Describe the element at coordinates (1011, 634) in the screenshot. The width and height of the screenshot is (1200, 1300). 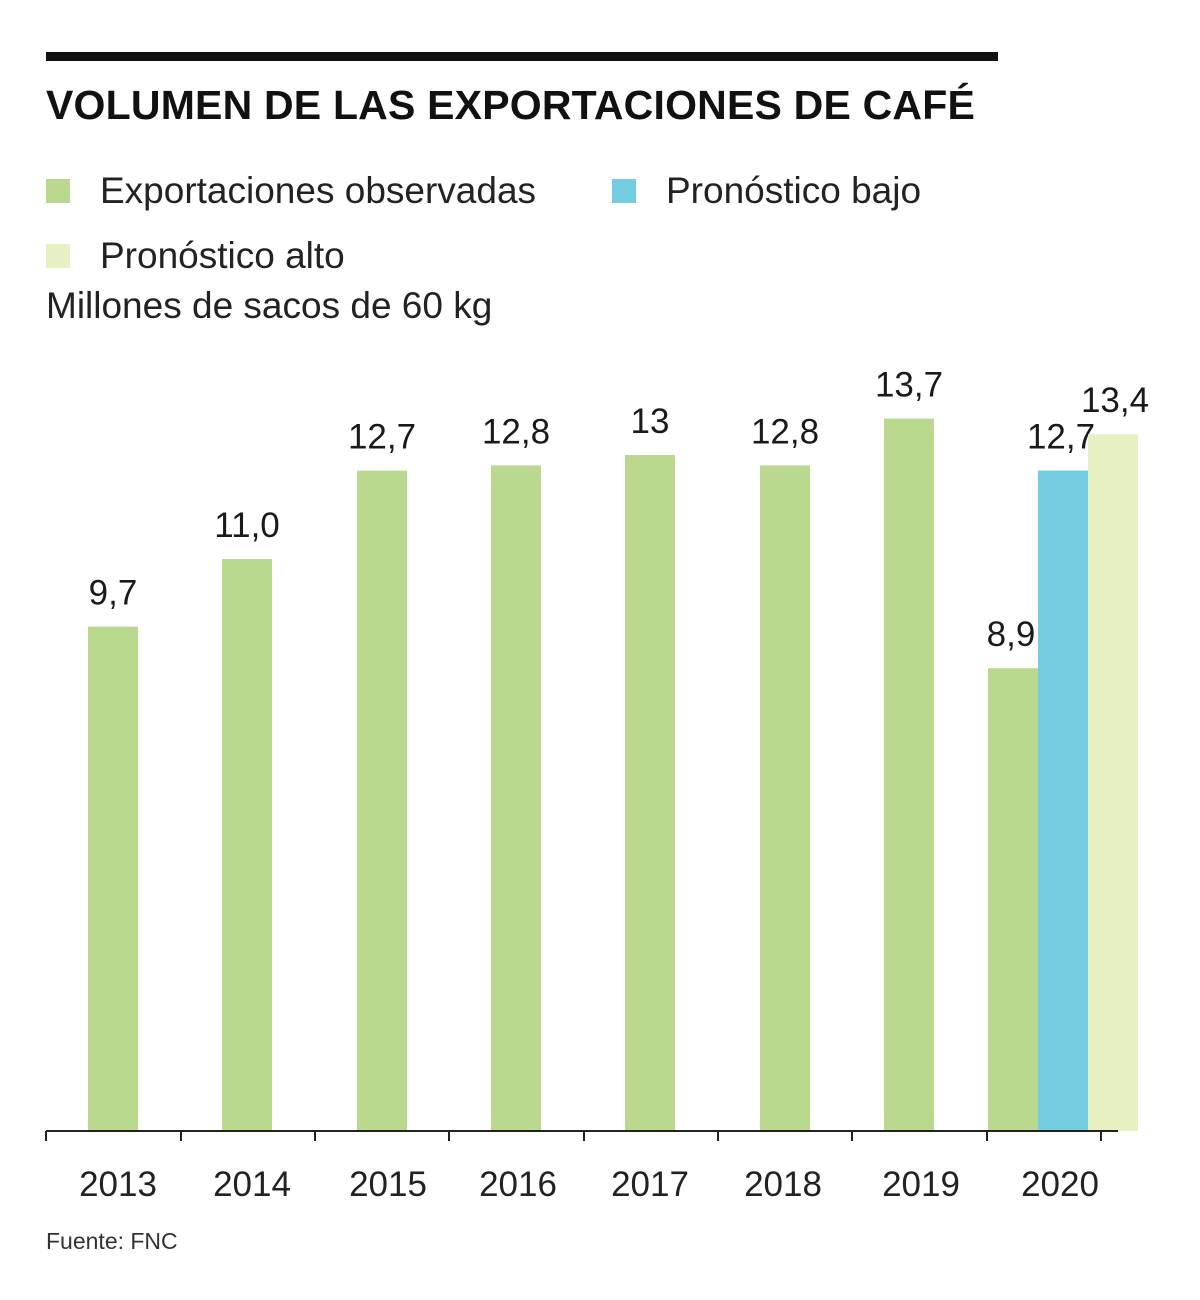
I see `data-label-observed-2020: 8,9` at that location.